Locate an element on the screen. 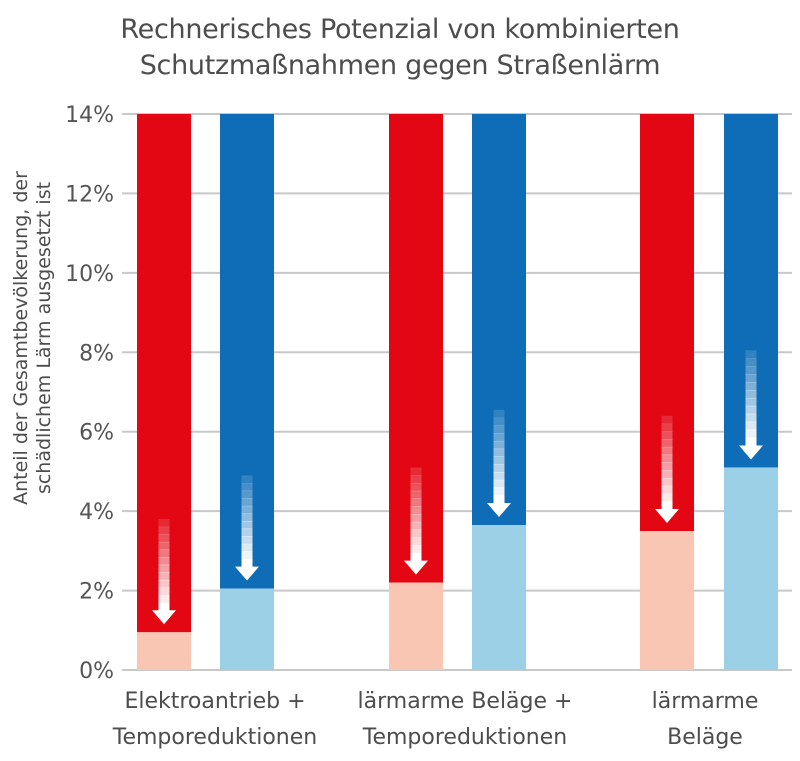  y-tick-label: 14% is located at coordinates (89, 115).